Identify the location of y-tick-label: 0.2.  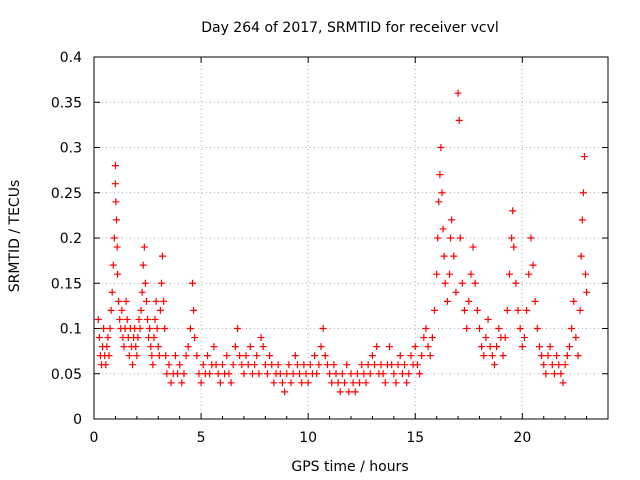
(71, 239).